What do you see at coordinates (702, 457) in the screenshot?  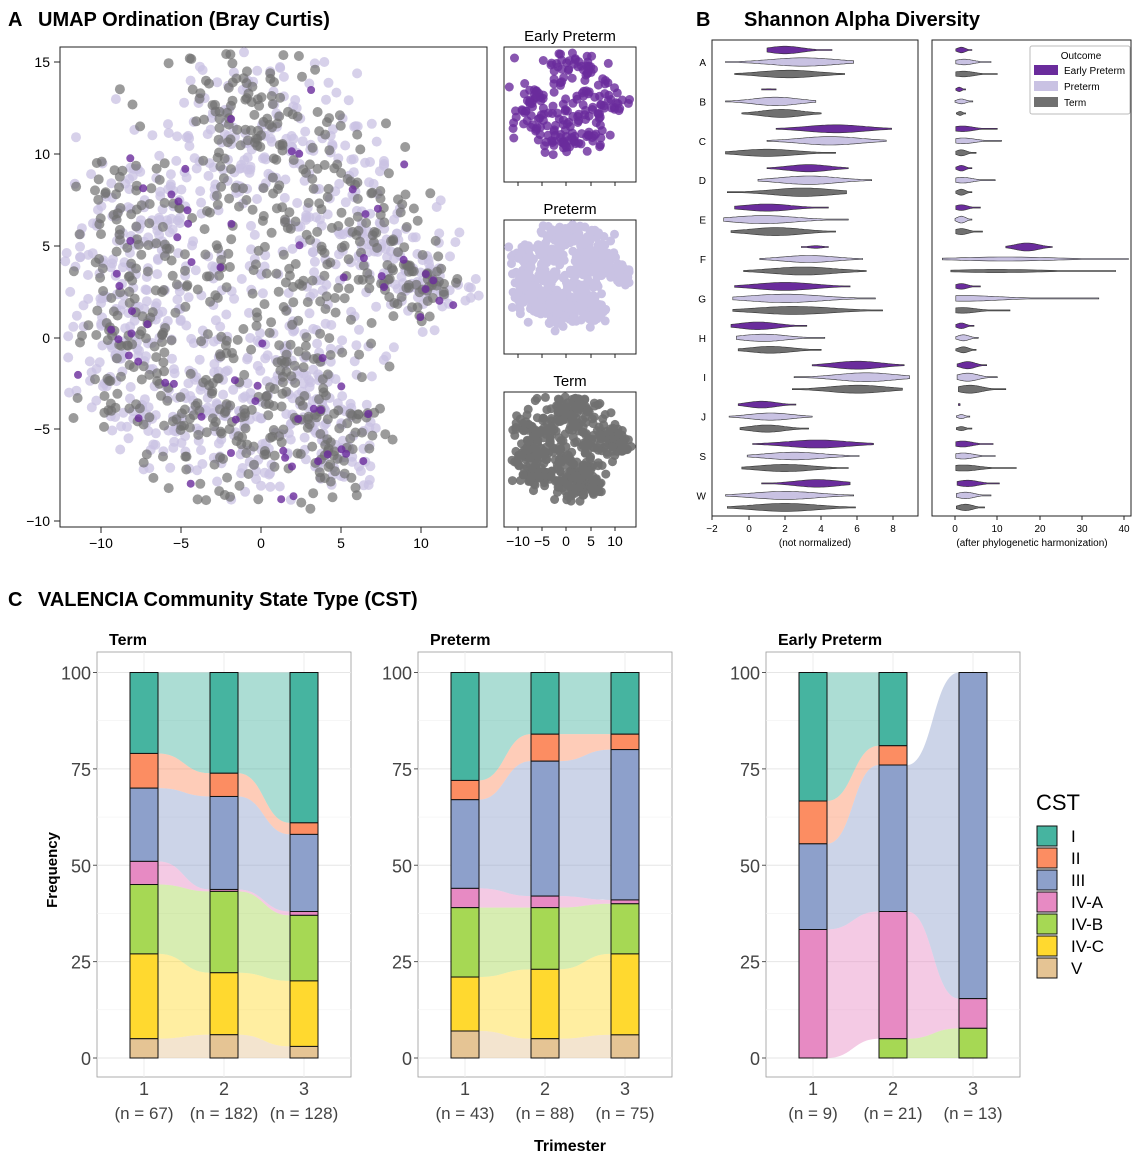 I see `violin-category-label: S` at bounding box center [702, 457].